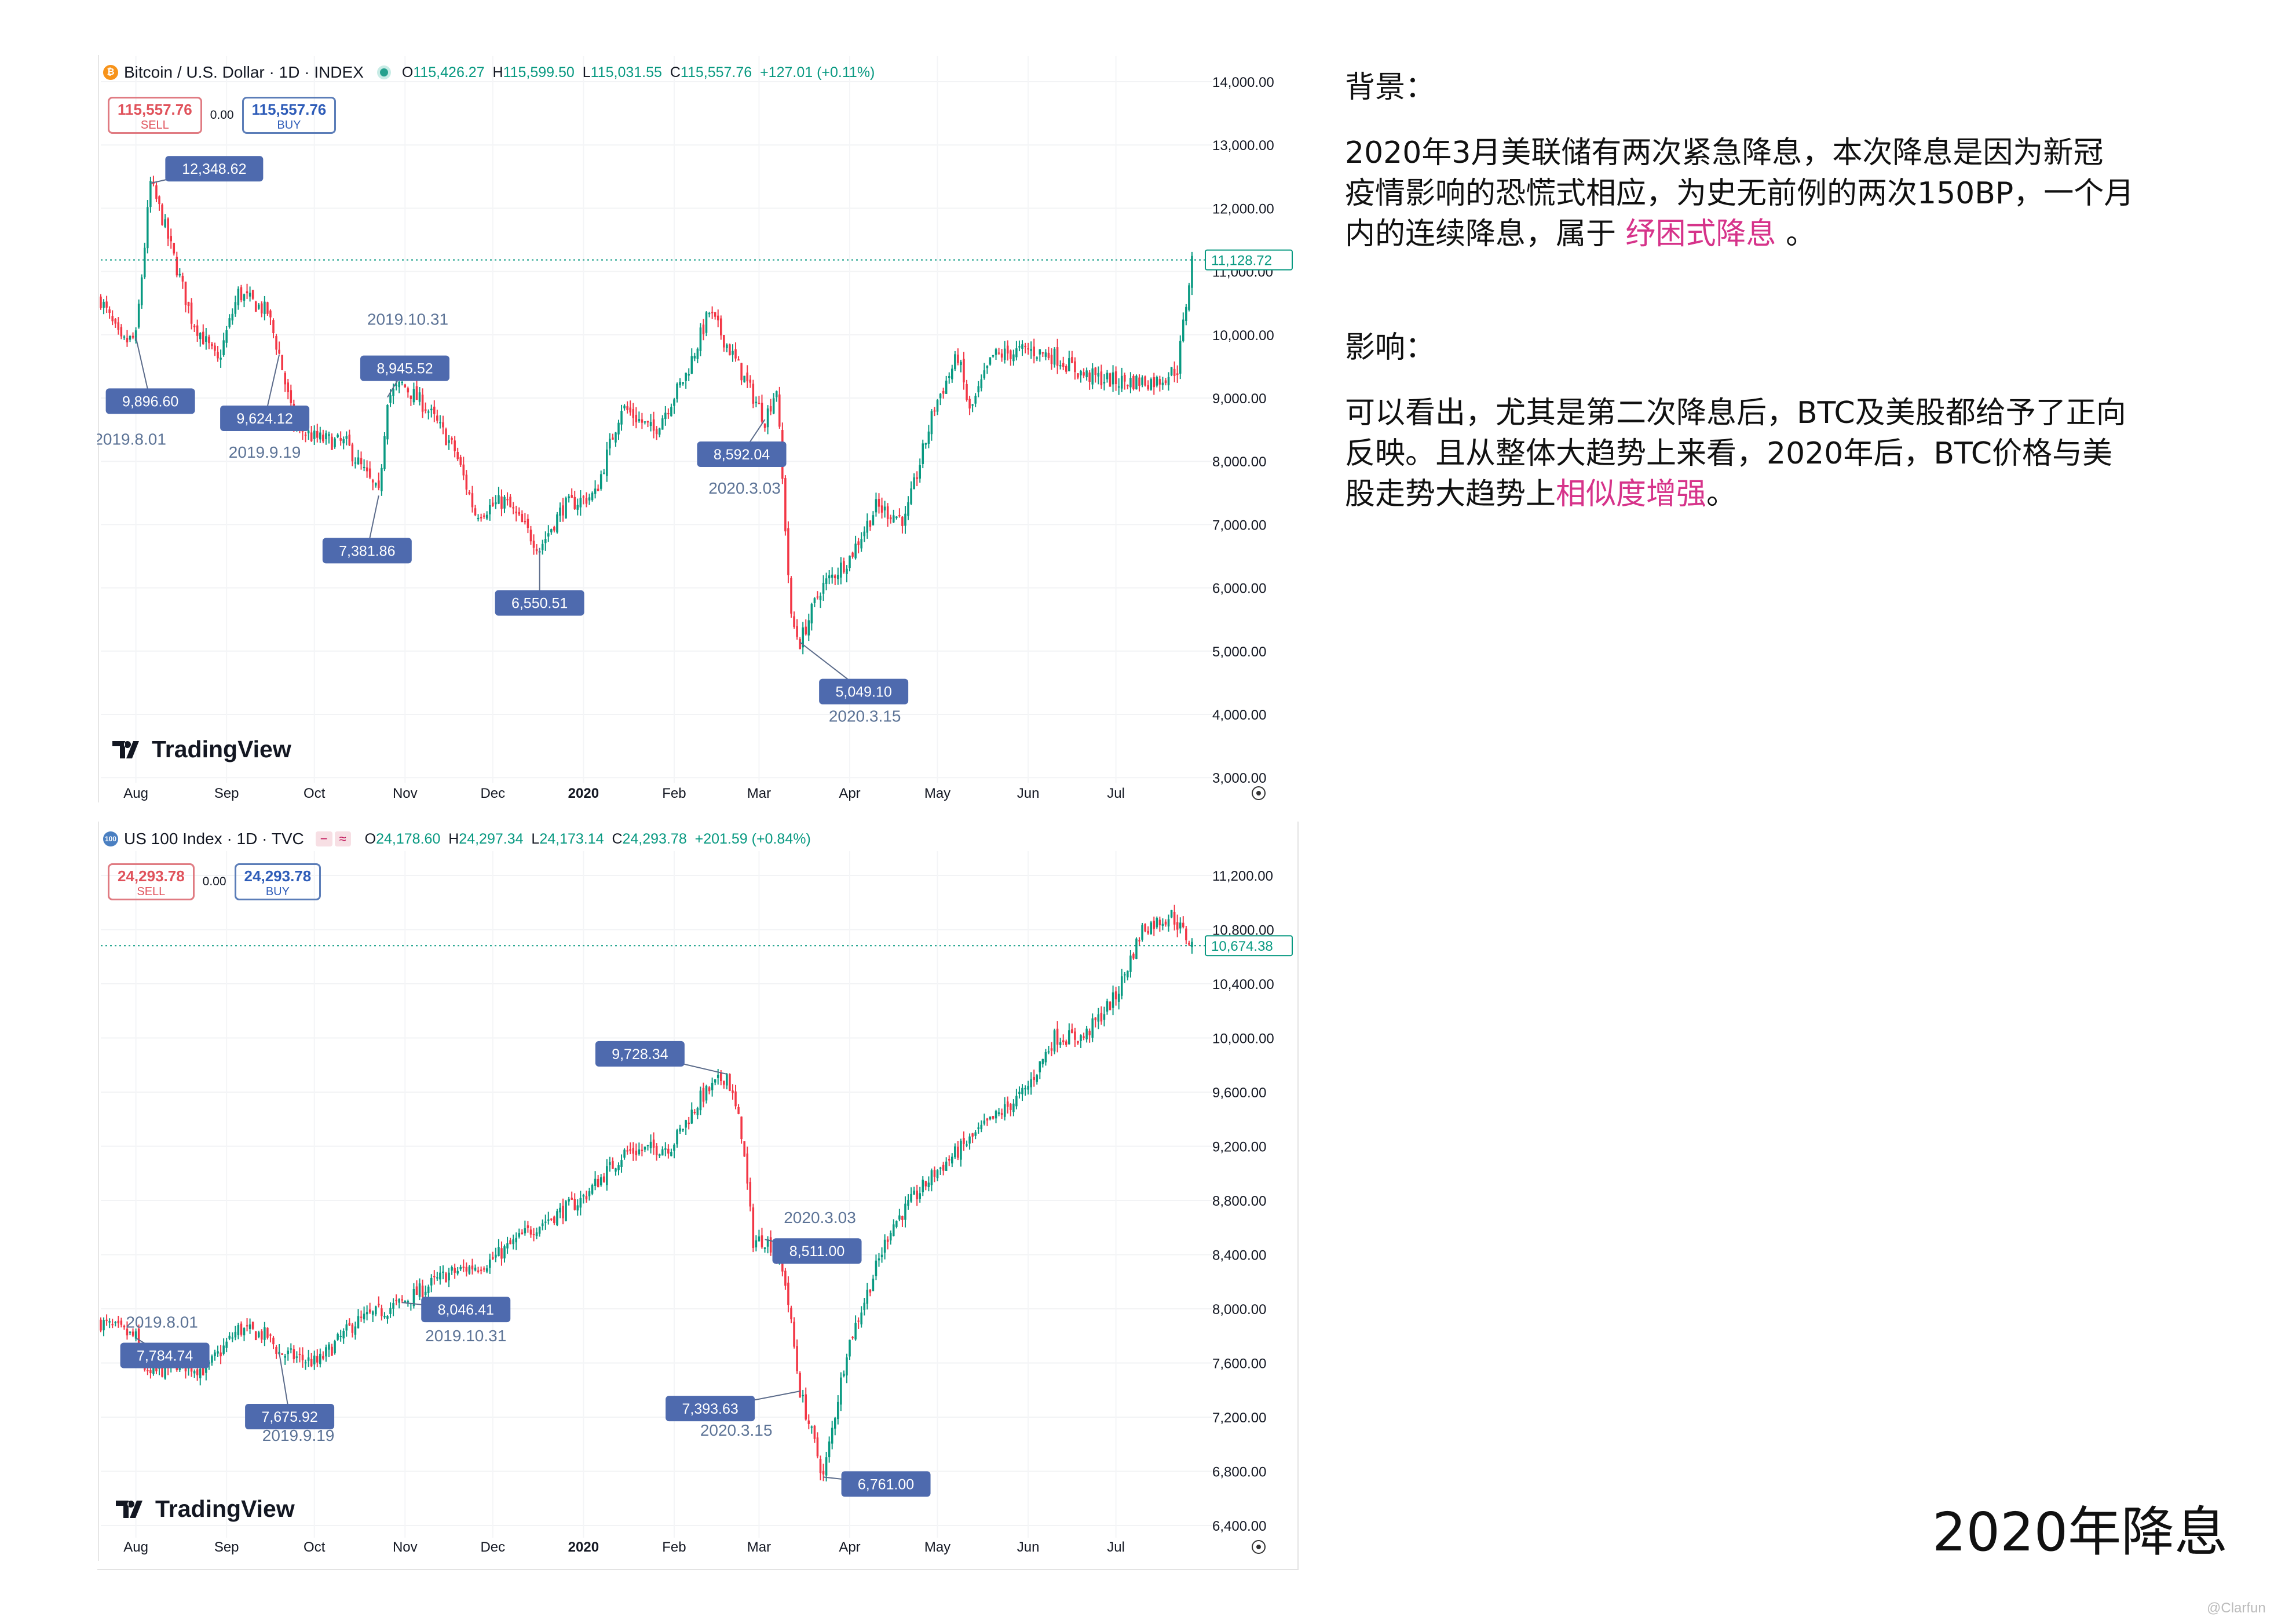  Describe the element at coordinates (863, 692) in the screenshot. I see `annotation-price: 5,049.10` at that location.